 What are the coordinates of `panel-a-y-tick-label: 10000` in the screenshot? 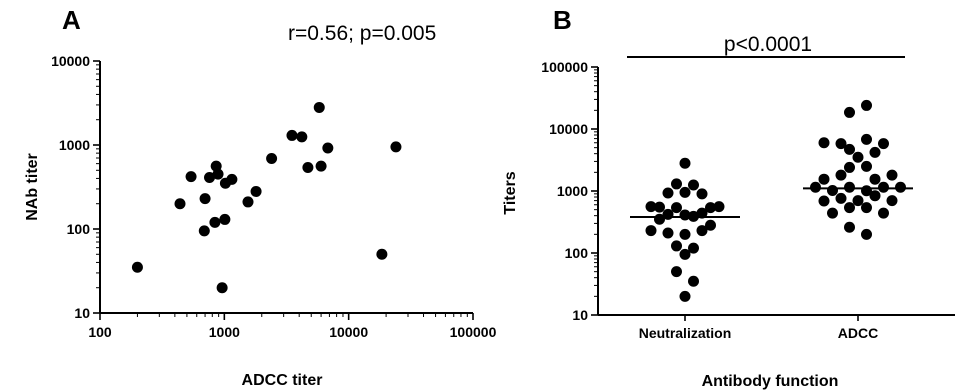 It's located at (70, 61).